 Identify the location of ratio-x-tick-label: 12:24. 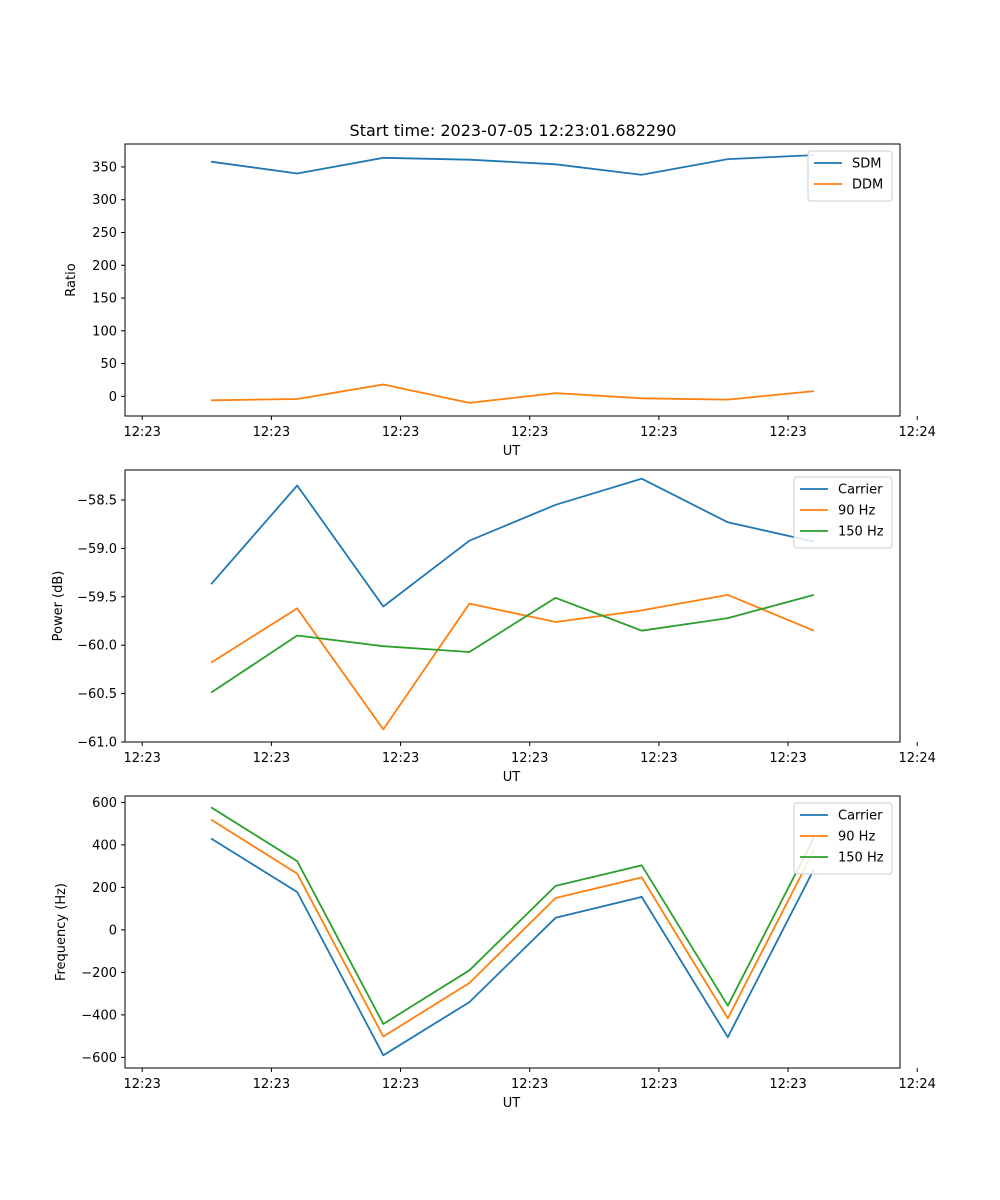
(916, 432).